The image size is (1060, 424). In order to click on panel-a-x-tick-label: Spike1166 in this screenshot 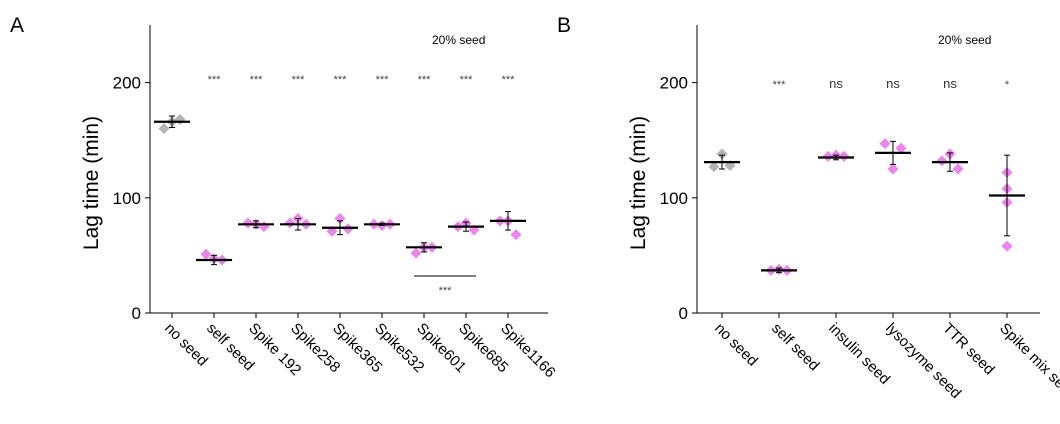, I will do `click(527, 350)`.